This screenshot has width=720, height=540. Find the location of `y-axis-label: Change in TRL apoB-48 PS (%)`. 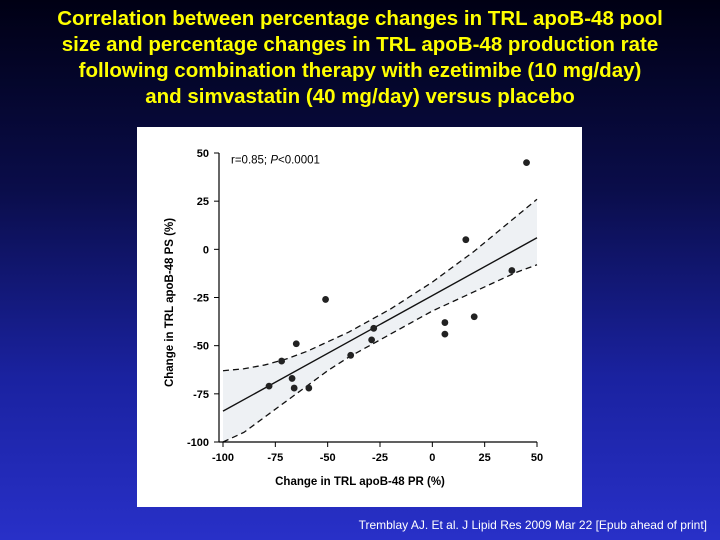

y-axis-label: Change in TRL apoB-48 PS (%) is located at coordinates (170, 302).